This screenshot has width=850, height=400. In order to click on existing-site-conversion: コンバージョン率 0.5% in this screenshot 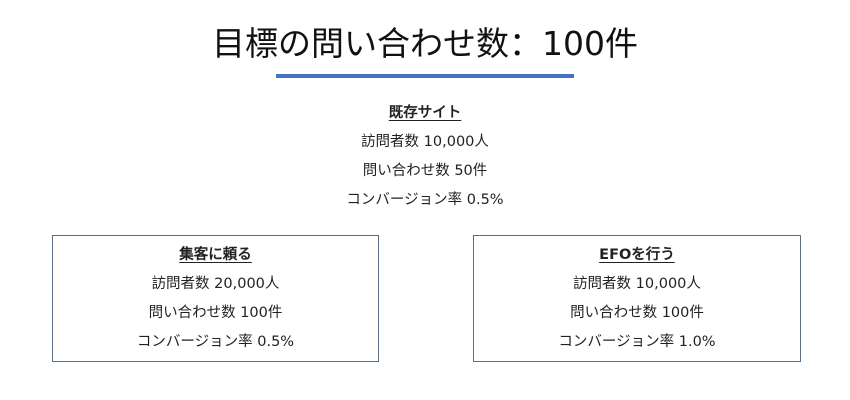, I will do `click(425, 200)`.